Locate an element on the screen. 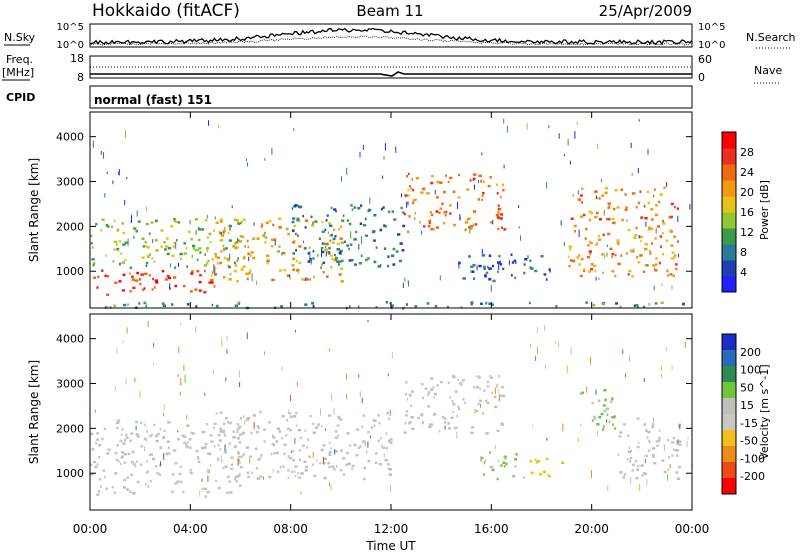 The width and height of the screenshot is (800, 554). nsky-trace is located at coordinates (391, 36).